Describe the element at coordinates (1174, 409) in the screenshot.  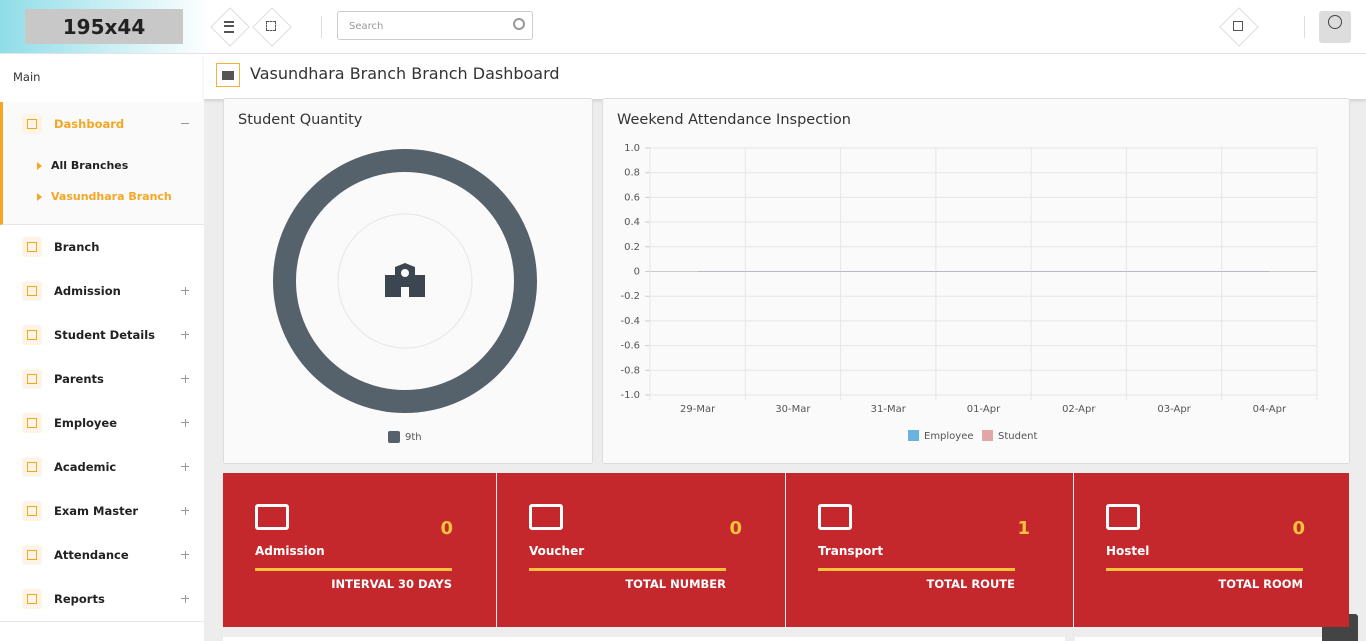
I see `x-tick-label: 03-Apr` at that location.